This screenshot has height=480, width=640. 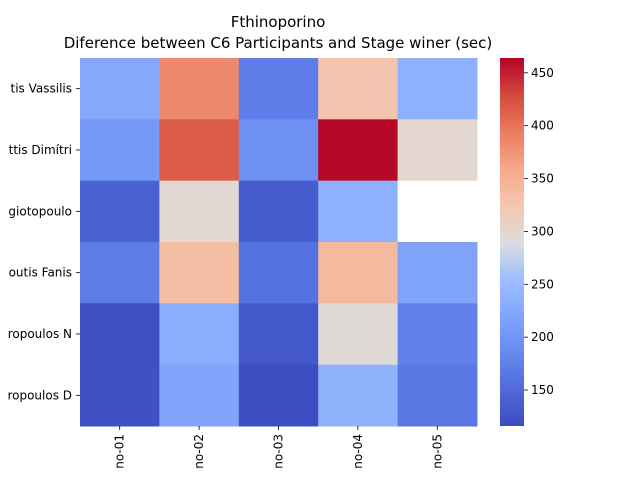 I want to click on x-tick-label: no-03, so click(x=279, y=451).